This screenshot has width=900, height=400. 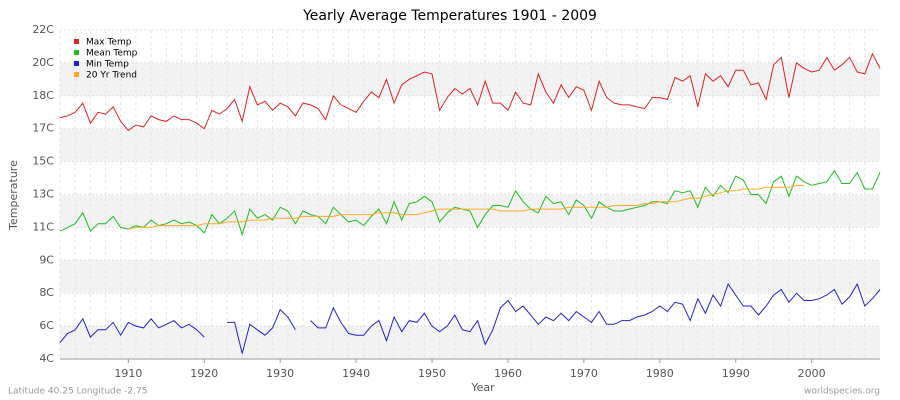 I want to click on y-tick-label: 6C, so click(x=46, y=325).